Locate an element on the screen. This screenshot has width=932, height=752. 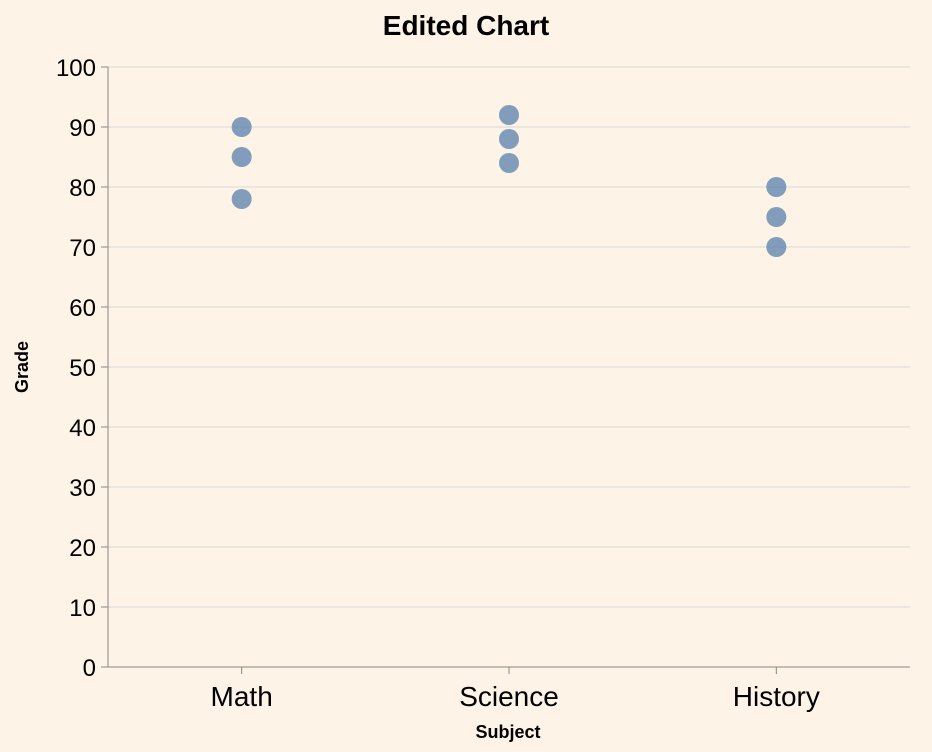
y-tick-label: 40 is located at coordinates (82, 428).